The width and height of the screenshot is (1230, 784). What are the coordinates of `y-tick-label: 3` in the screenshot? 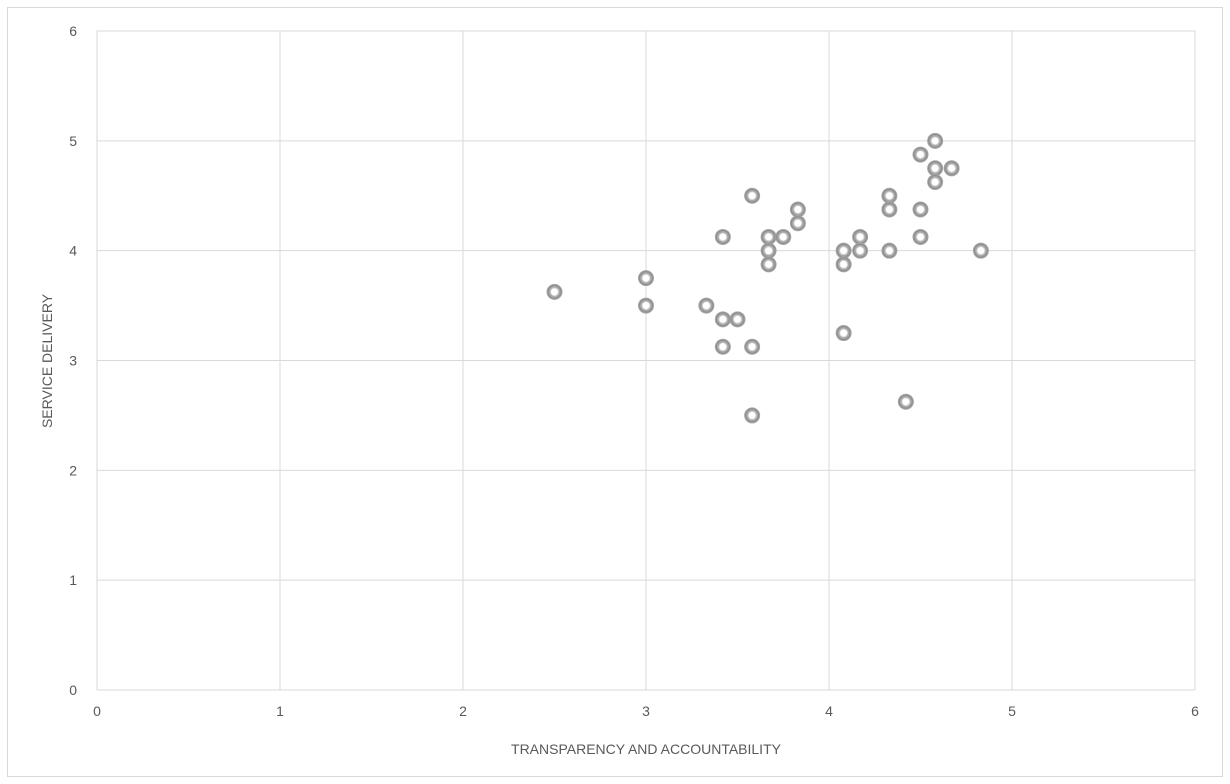 It's located at (73, 361).